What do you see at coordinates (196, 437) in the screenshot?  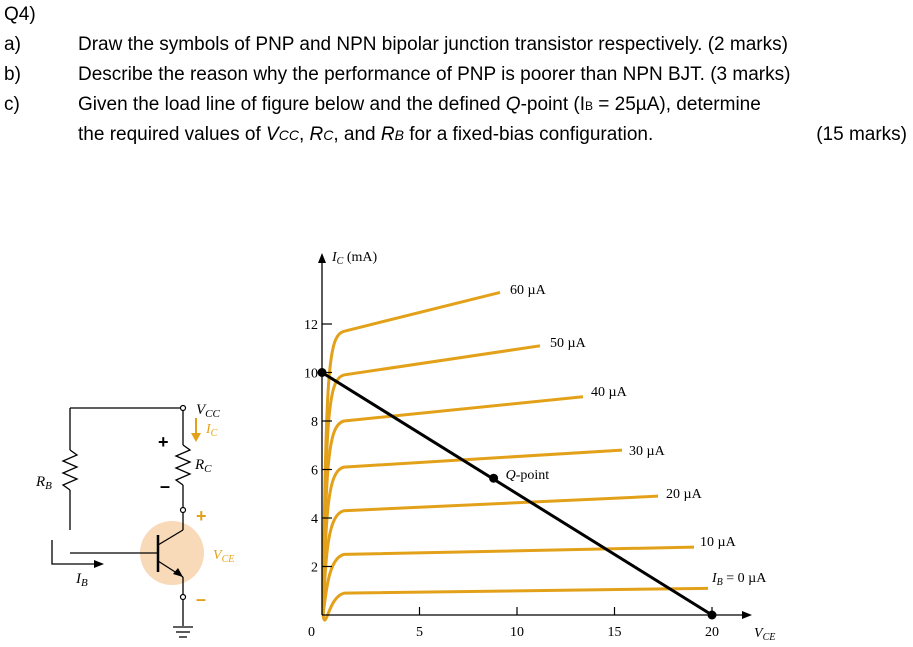 I see `ic-arrow-icon` at bounding box center [196, 437].